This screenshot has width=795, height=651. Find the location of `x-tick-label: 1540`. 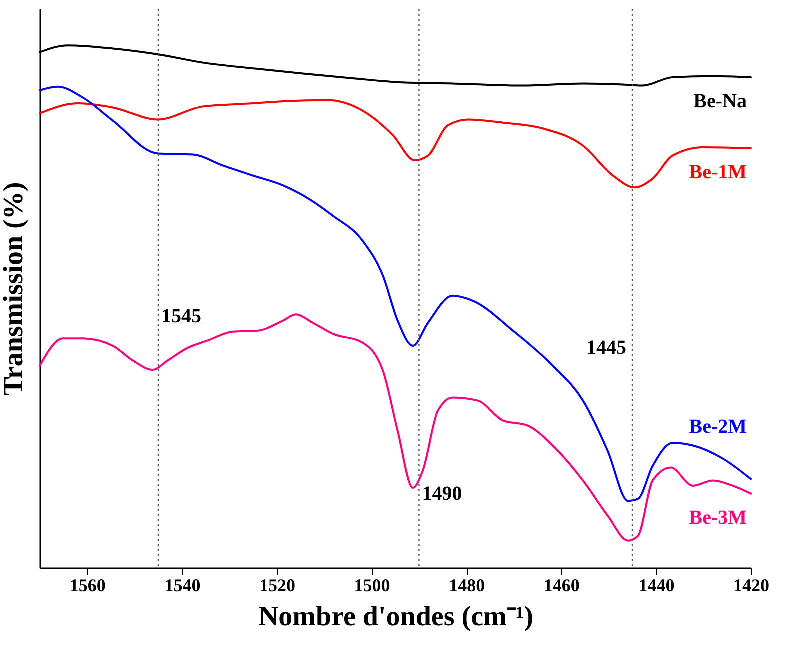

x-tick-label: 1540 is located at coordinates (182, 586).